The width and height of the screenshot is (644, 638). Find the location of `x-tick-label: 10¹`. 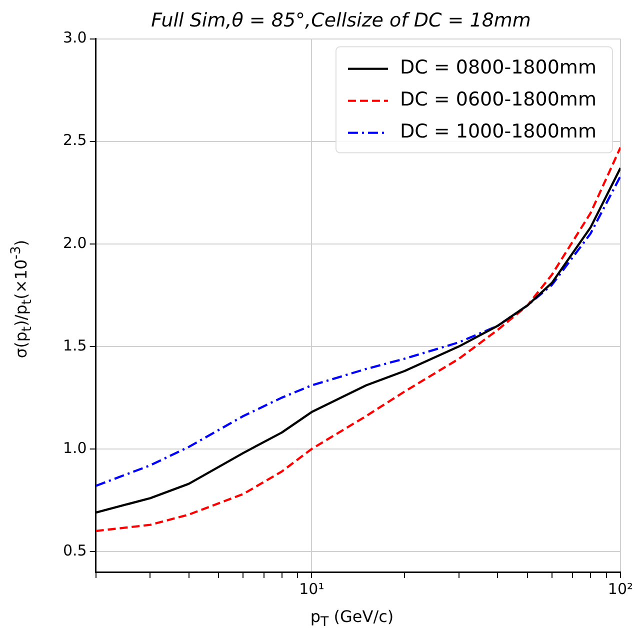

x-tick-label: 10¹ is located at coordinates (311, 589).